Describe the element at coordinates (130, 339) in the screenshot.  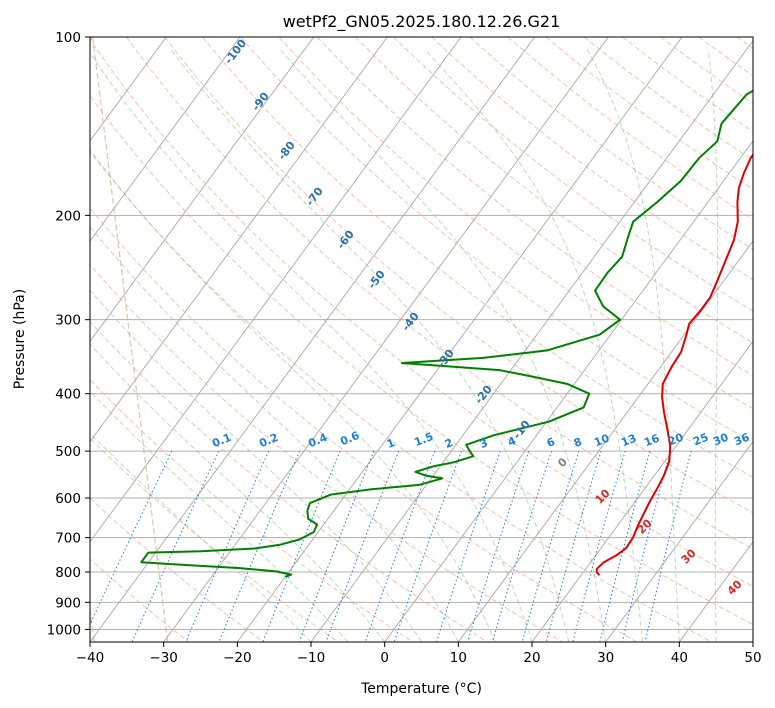
I see `reference-curve` at that location.